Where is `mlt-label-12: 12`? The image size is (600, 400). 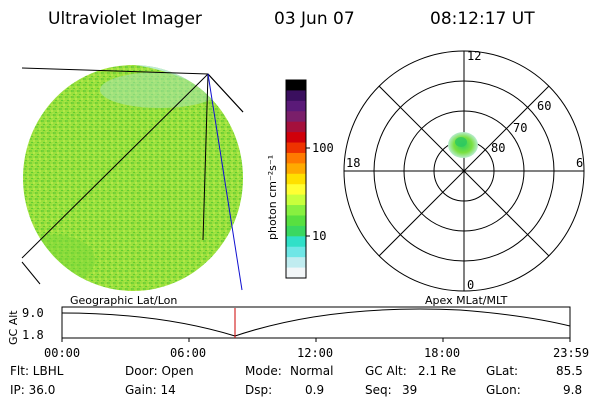 mlt-label-12: 12 is located at coordinates (474, 56).